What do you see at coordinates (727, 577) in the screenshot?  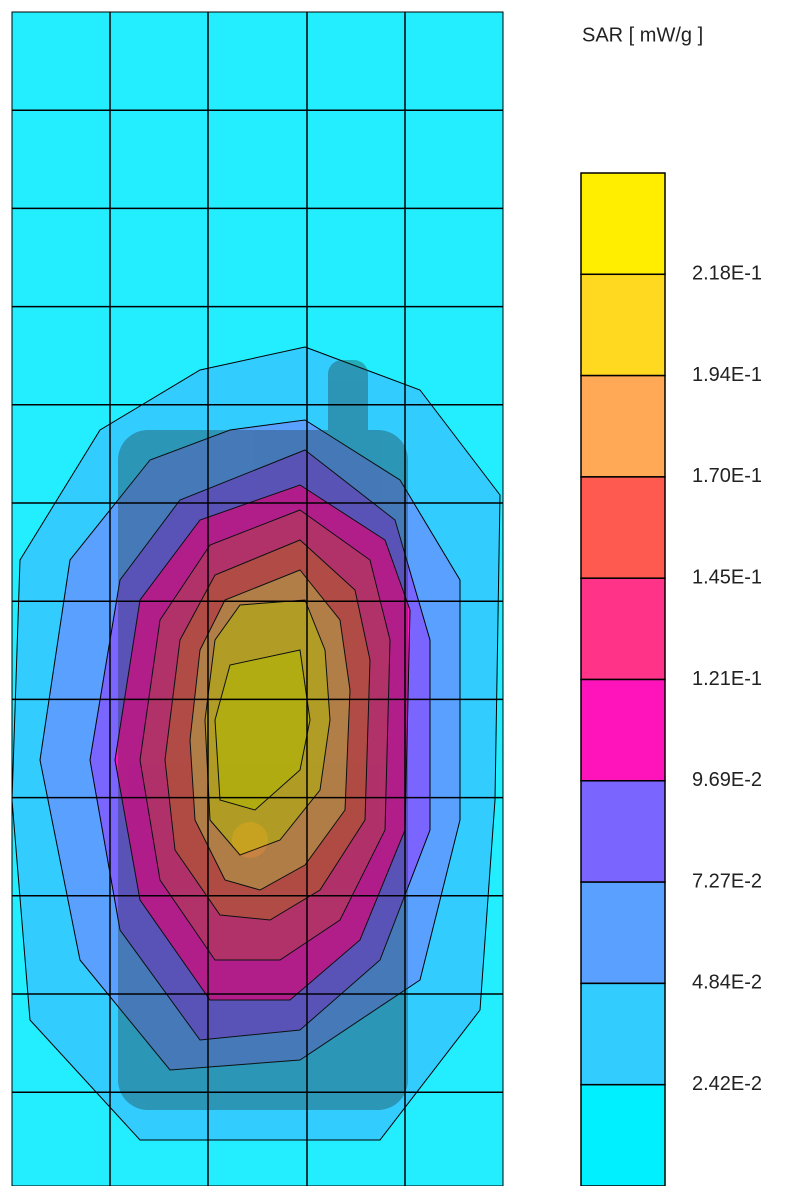 I see `legend-label: 1.45E-1` at bounding box center [727, 577].